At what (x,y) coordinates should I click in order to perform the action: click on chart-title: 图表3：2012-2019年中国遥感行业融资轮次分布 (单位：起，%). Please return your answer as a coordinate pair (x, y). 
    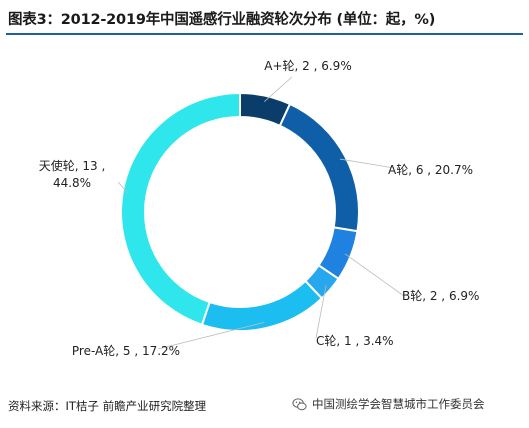
    Looking at the image, I should click on (222, 20).